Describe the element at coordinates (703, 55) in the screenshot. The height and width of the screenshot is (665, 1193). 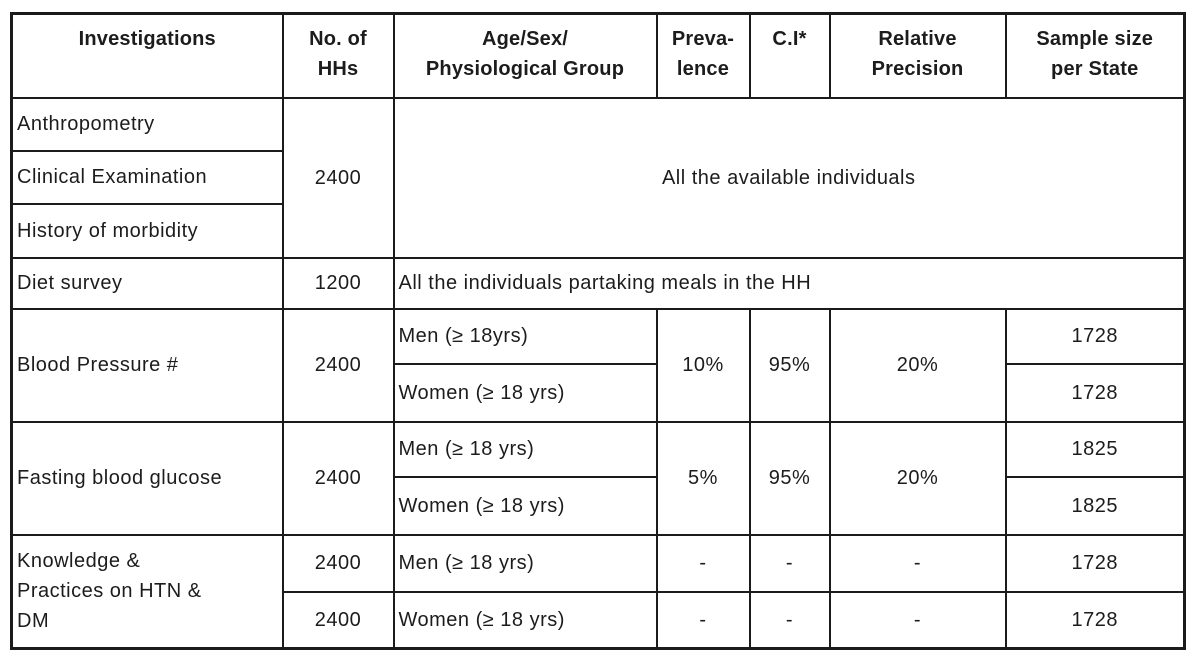
I see `header-prevalence: Preva- lence` at that location.